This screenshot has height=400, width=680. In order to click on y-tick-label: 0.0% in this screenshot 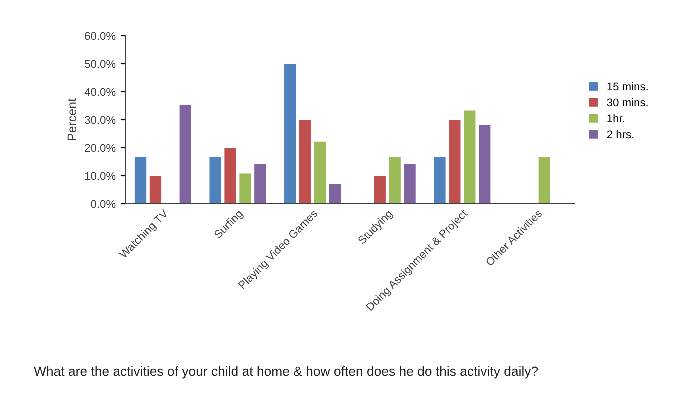, I will do `click(103, 204)`.